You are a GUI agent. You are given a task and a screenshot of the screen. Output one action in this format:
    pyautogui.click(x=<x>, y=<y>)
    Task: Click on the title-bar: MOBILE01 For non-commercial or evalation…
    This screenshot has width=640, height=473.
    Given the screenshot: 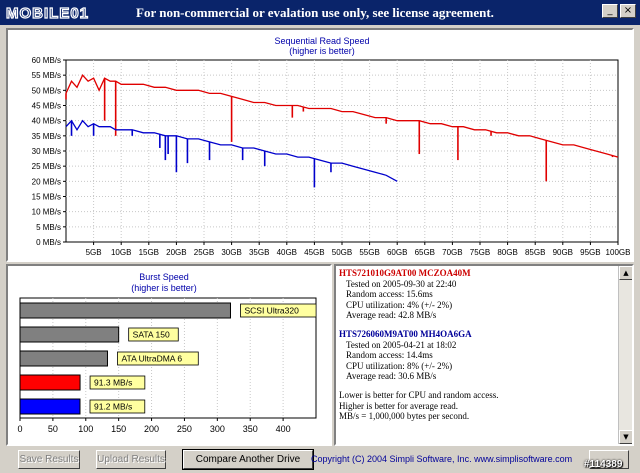 What is the action you would take?
    pyautogui.click(x=320, y=12)
    